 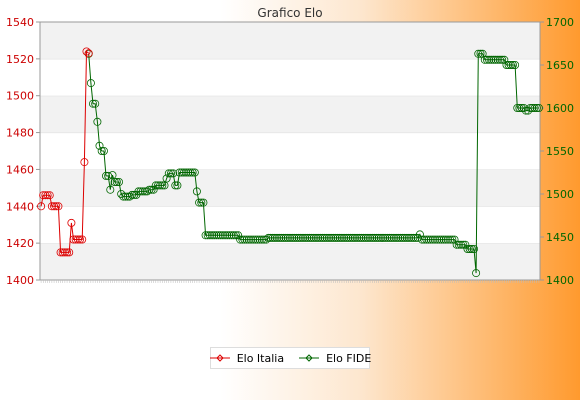 What do you see at coordinates (349, 358) in the screenshot?
I see `legend-label-elo-fide: Elo FIDE` at bounding box center [349, 358].